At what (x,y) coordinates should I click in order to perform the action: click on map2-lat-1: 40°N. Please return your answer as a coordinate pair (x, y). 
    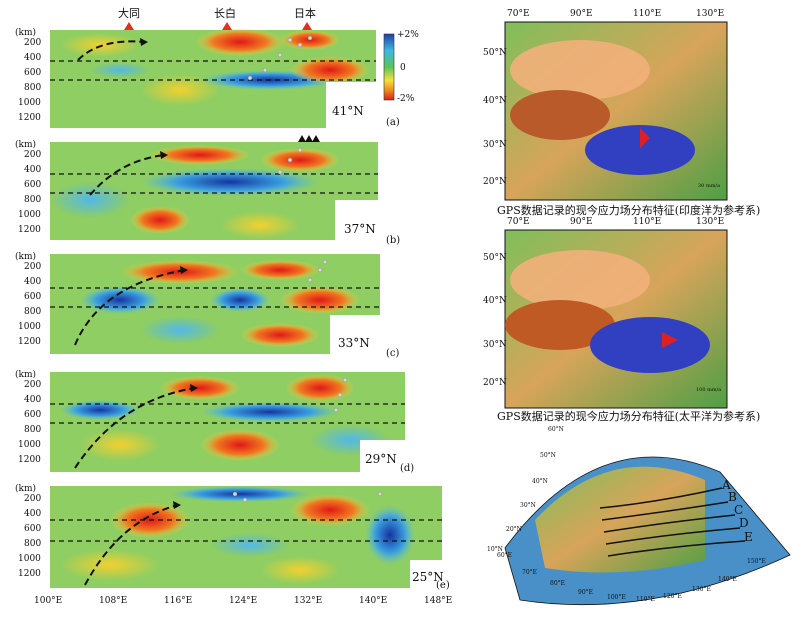
    Looking at the image, I should click on (495, 301).